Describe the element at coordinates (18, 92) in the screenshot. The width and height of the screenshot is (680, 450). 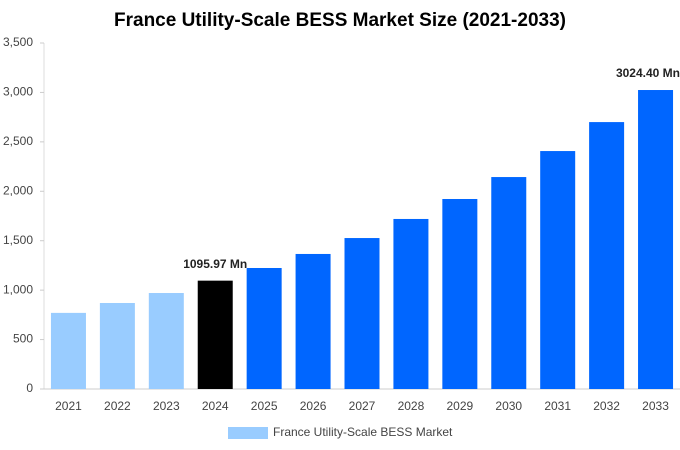
I see `y-tick-label: 3,000` at that location.